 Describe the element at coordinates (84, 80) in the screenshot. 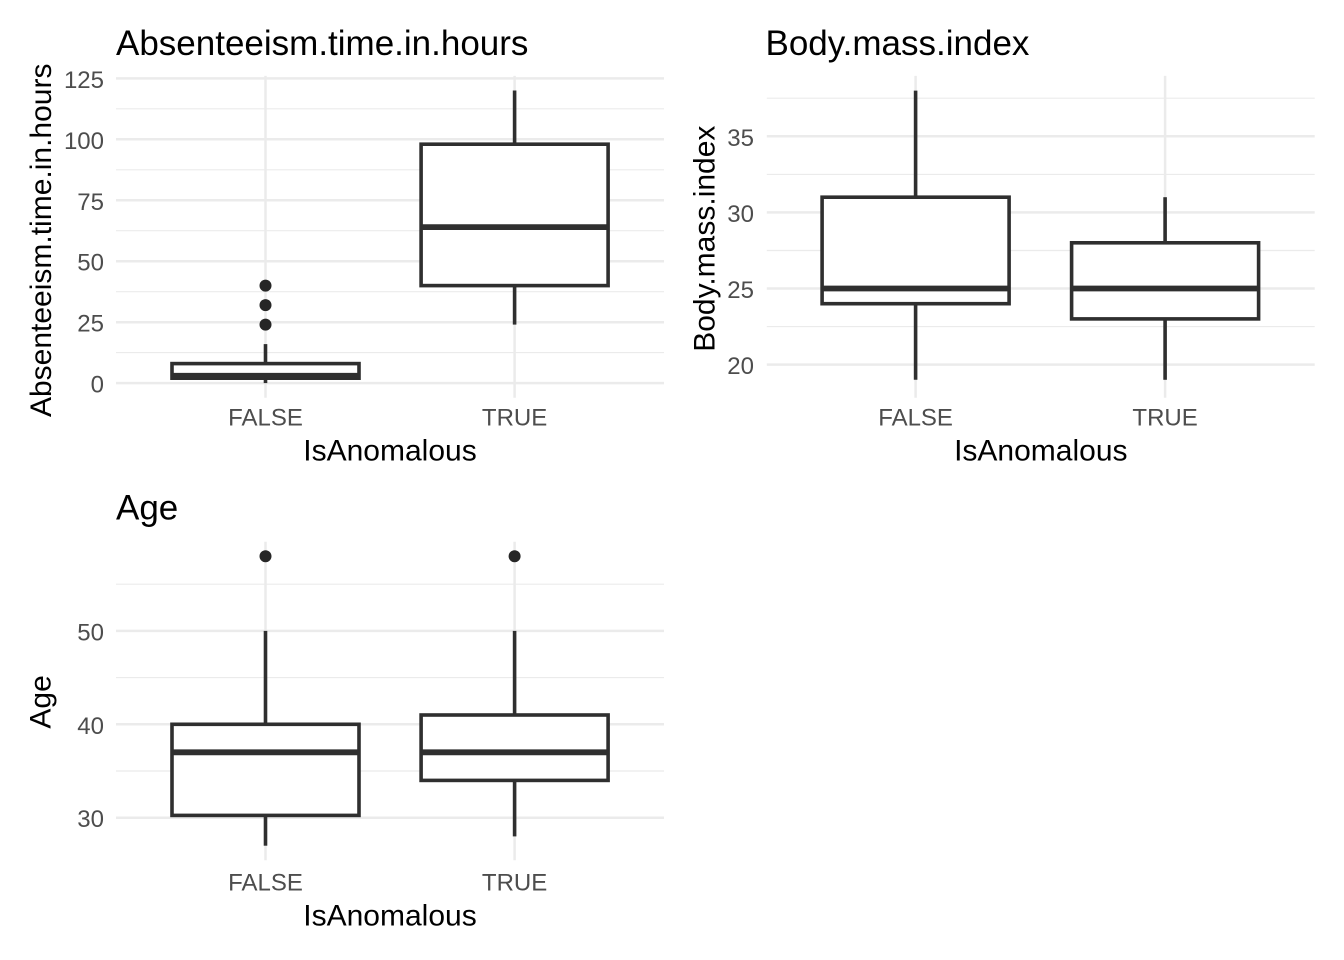

I see `svg-text: 125` at that location.